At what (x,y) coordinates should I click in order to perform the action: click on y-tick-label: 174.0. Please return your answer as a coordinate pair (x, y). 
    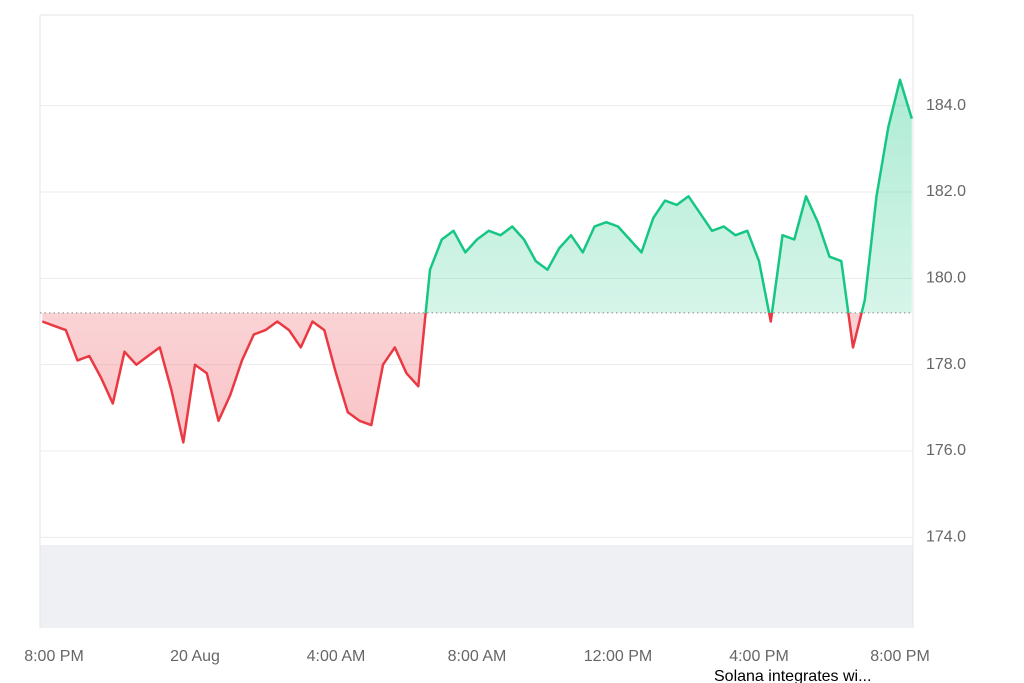
    Looking at the image, I should click on (946, 537).